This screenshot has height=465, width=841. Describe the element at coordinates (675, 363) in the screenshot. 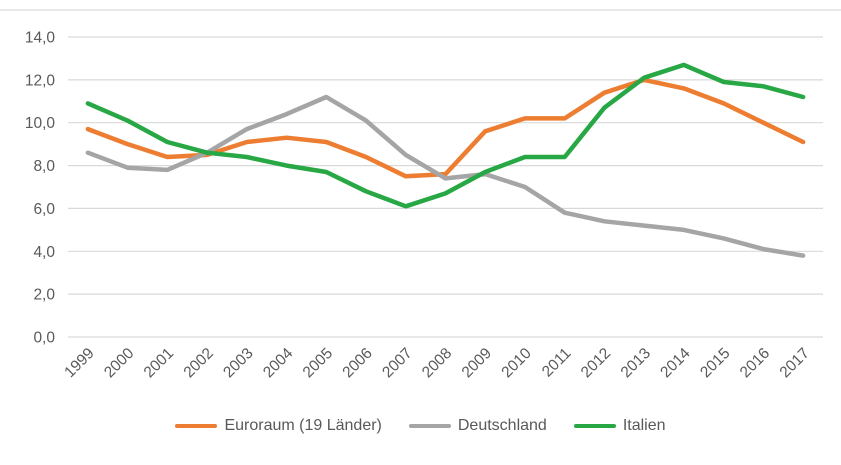

I see `x-axis-tick-label: 2014` at that location.